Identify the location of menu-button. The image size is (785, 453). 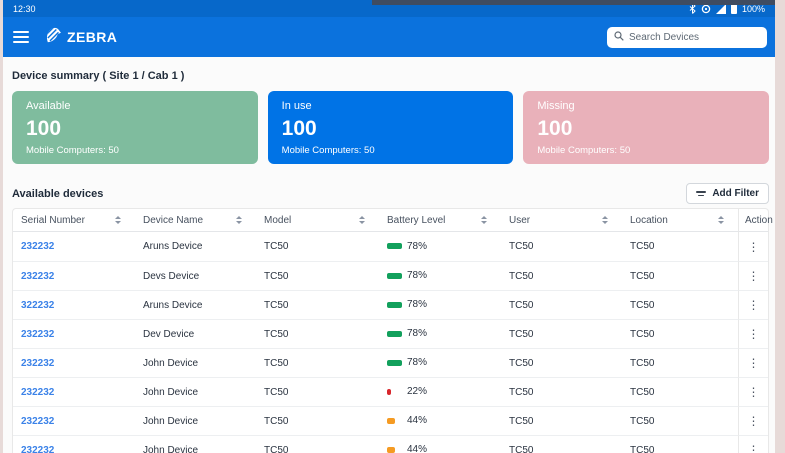
(24, 37).